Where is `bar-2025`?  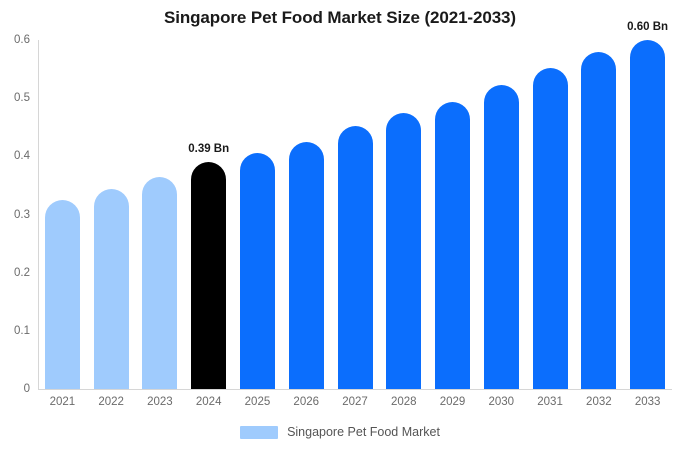
bar-2025 is located at coordinates (257, 270).